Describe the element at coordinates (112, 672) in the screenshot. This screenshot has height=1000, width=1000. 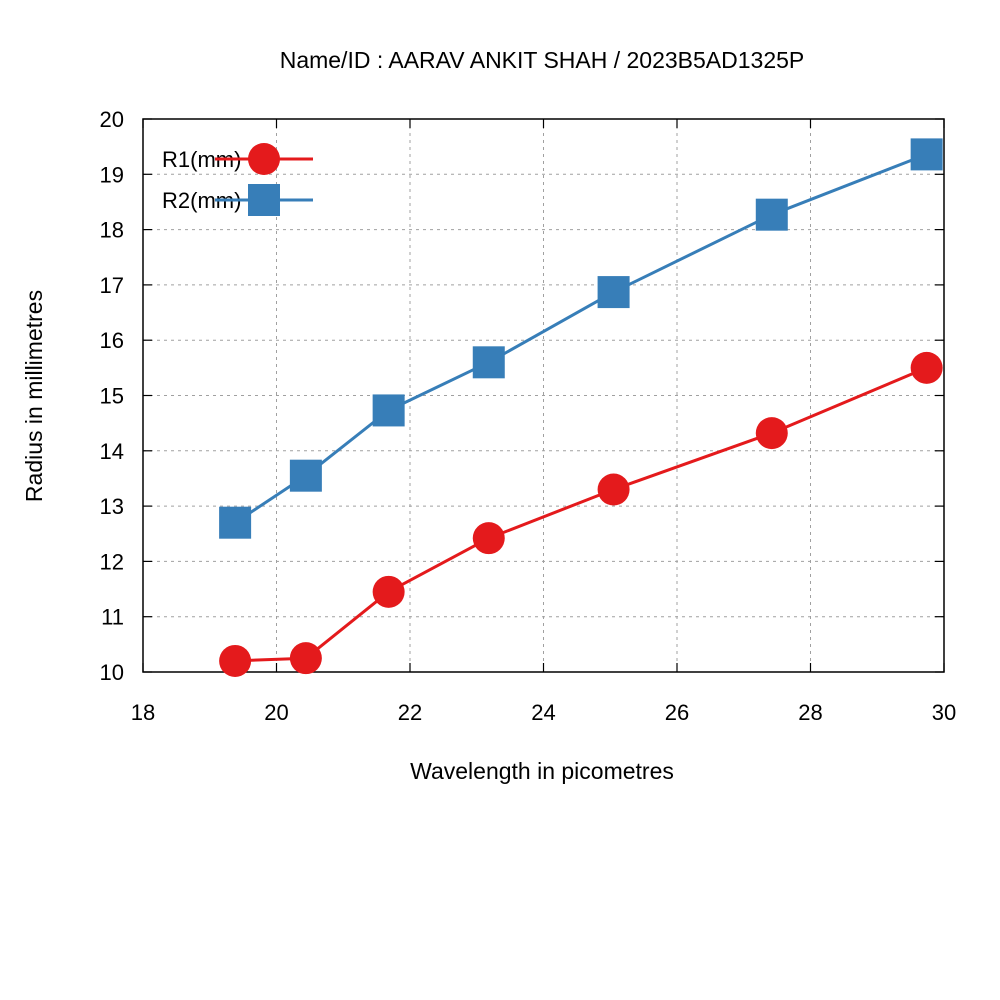
I see `y-tick-label: 10` at that location.